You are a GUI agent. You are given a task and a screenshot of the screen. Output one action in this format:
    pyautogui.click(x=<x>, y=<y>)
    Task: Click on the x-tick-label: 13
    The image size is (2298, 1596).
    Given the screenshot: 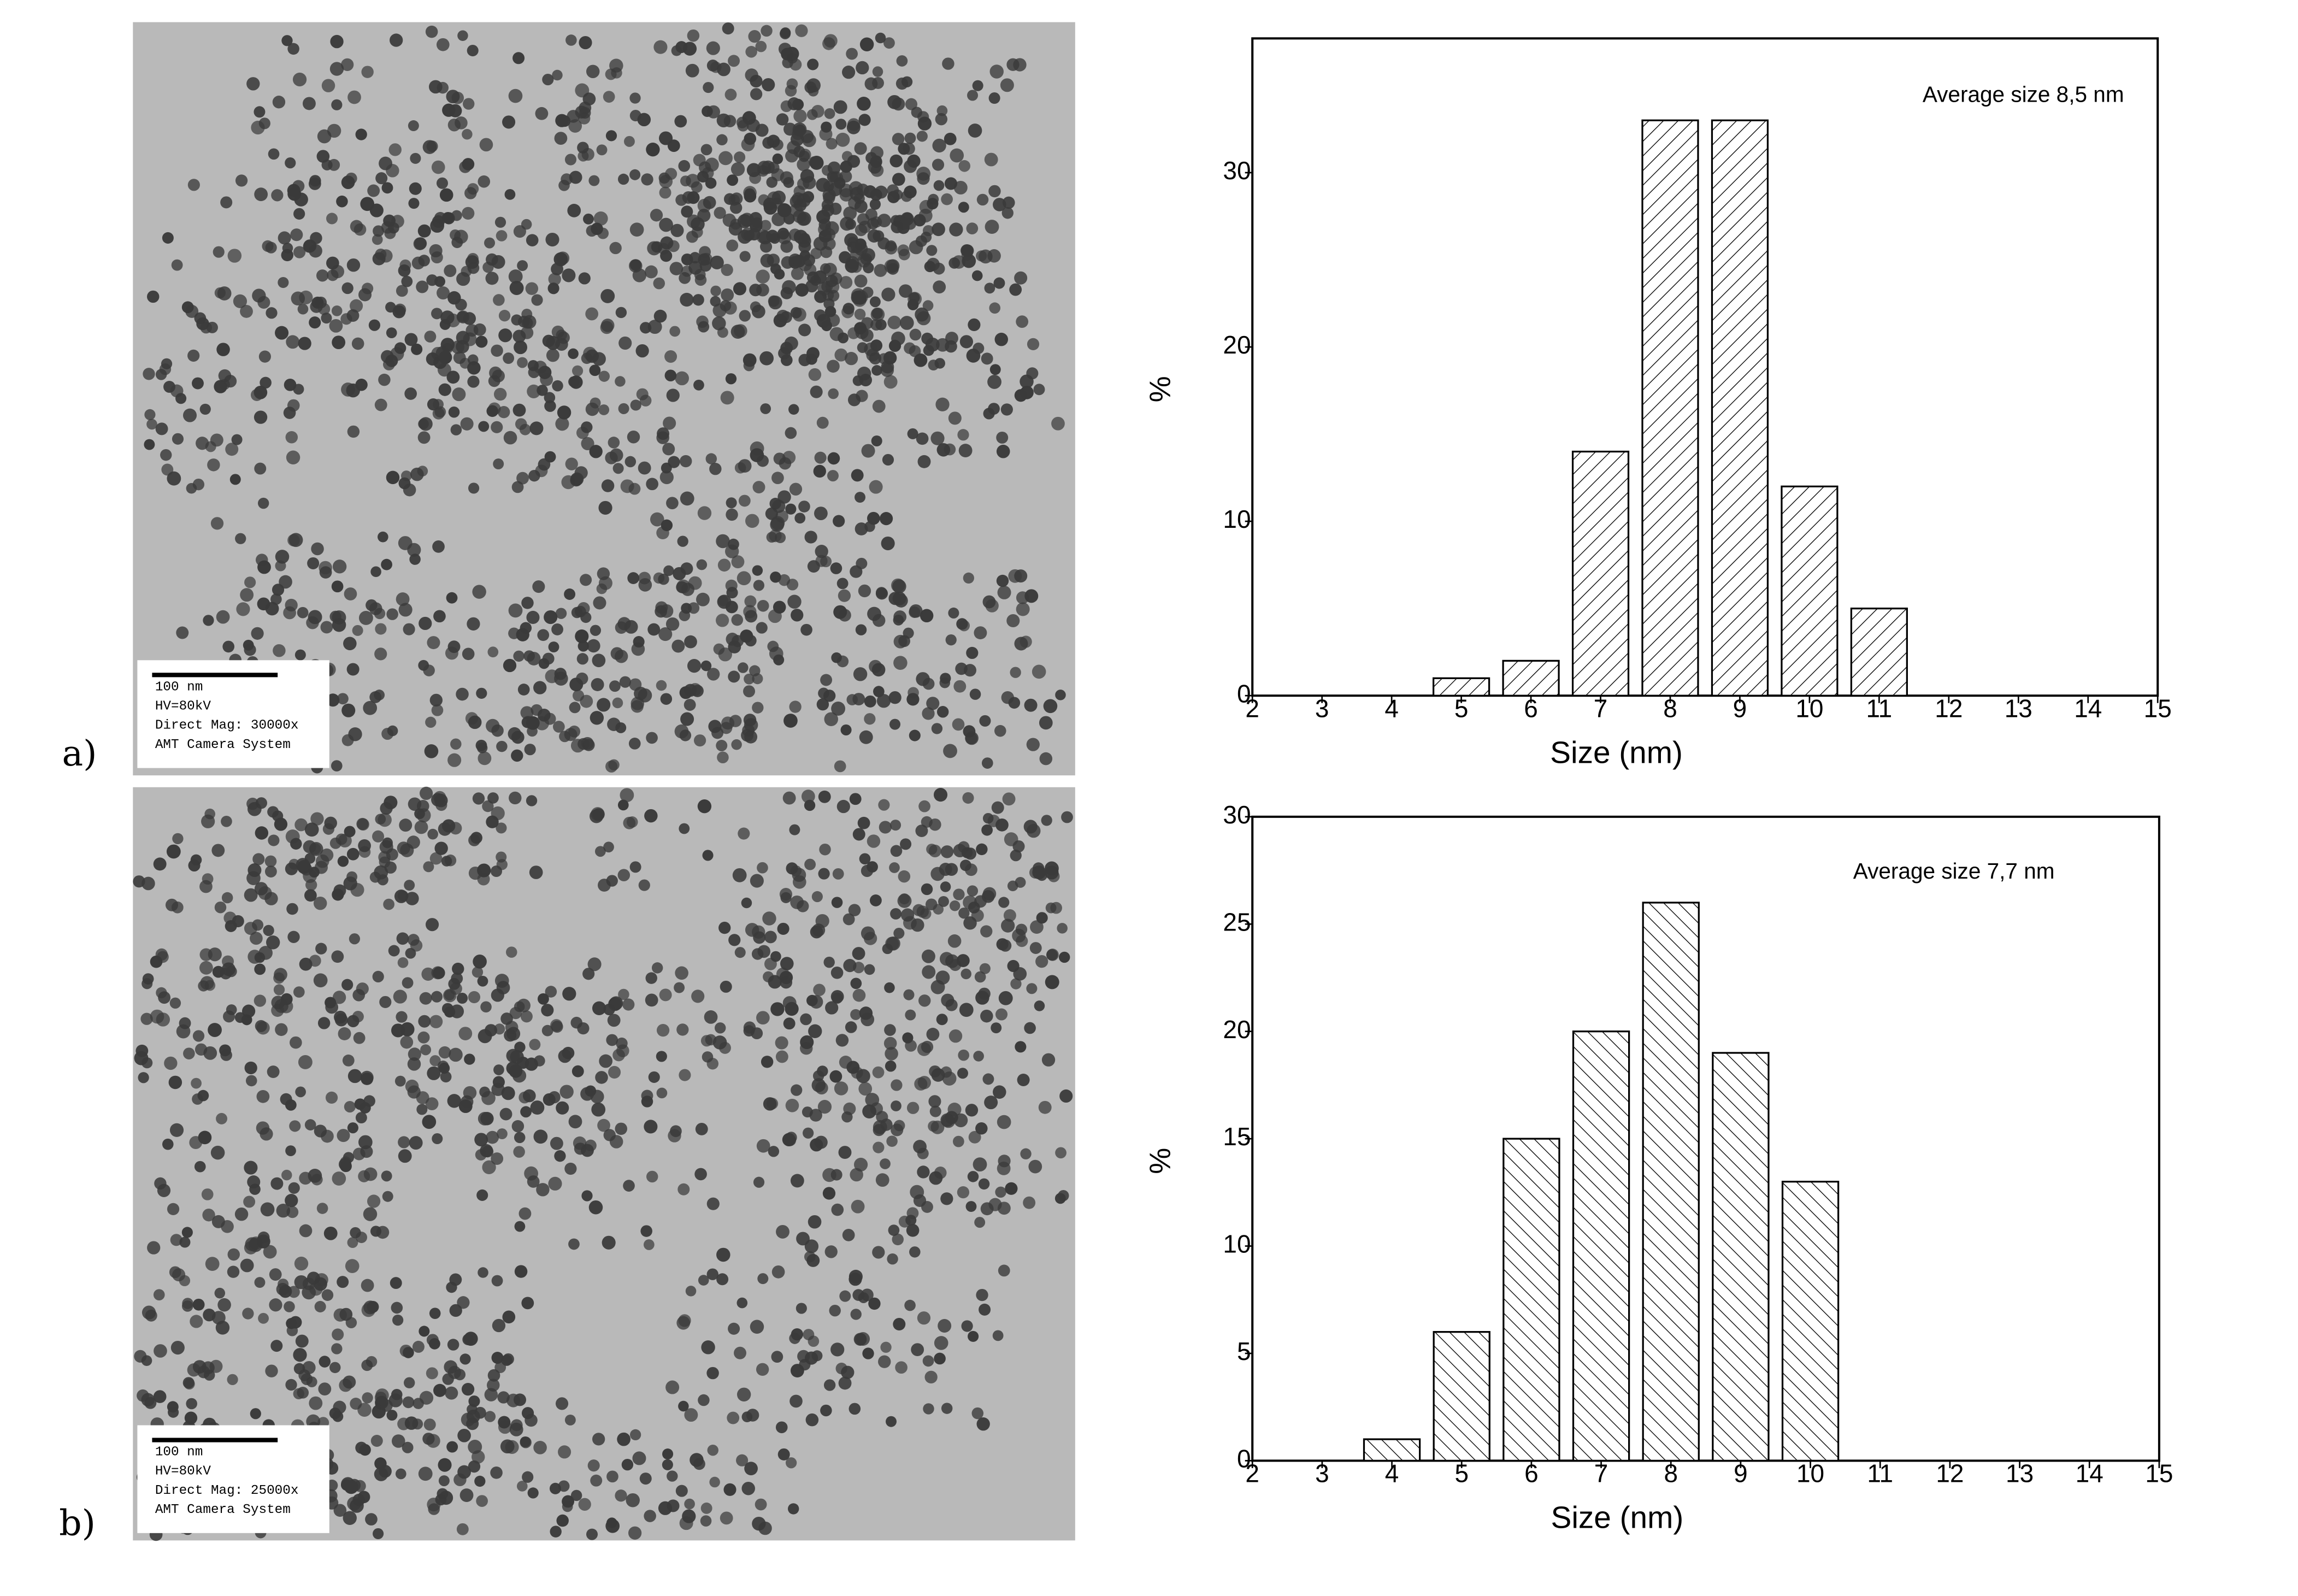 What is the action you would take?
    pyautogui.click(x=2020, y=1474)
    